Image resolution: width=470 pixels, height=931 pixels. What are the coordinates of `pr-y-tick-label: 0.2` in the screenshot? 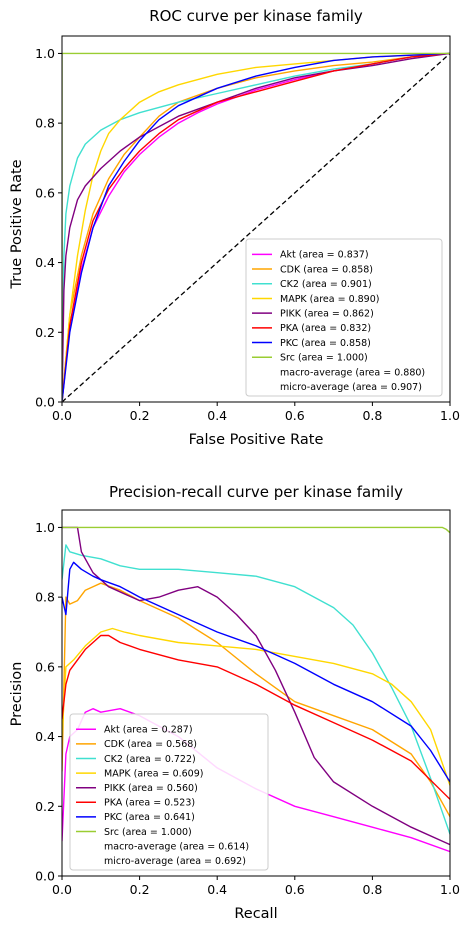 It's located at (45, 806).